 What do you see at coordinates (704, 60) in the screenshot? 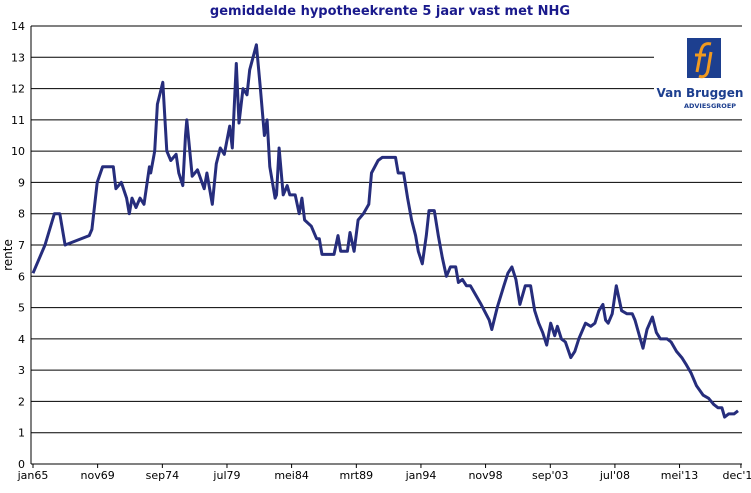
I see `logo-glyph` at bounding box center [704, 60].